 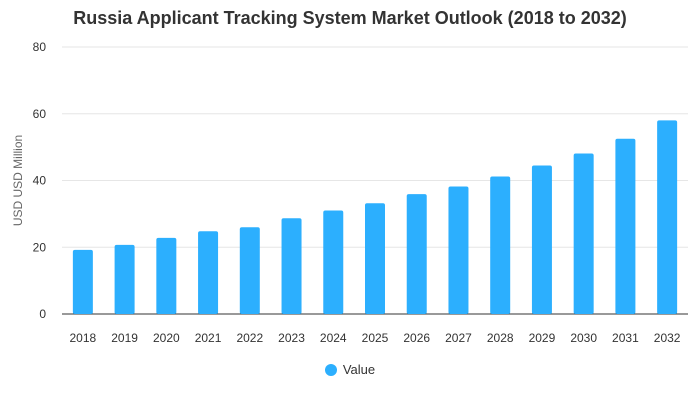 I want to click on bar-2019, so click(x=124, y=279).